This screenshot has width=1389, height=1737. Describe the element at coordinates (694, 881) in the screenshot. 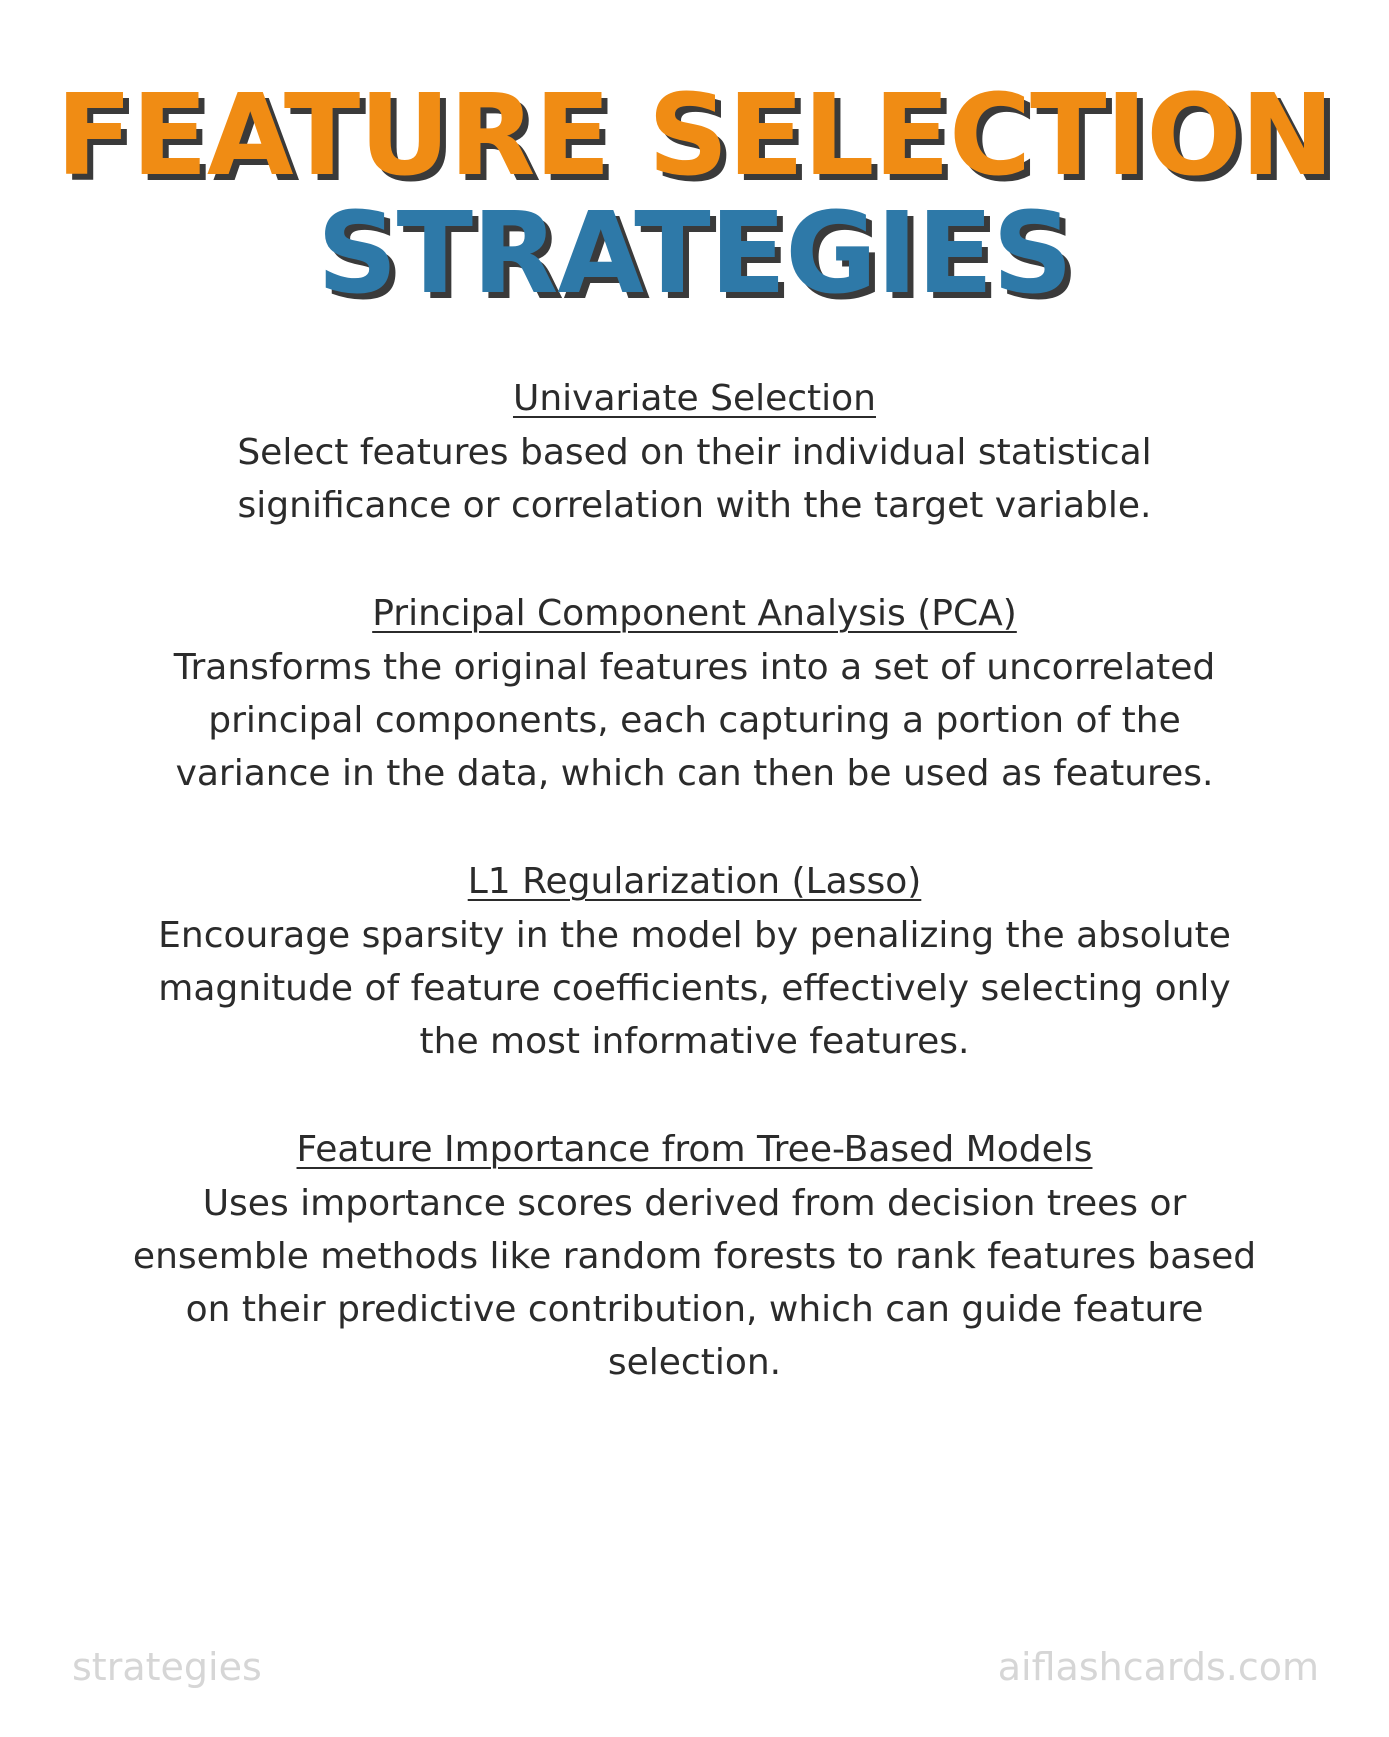

I see `section-heading: L1 Regularization (Lasso)` at that location.